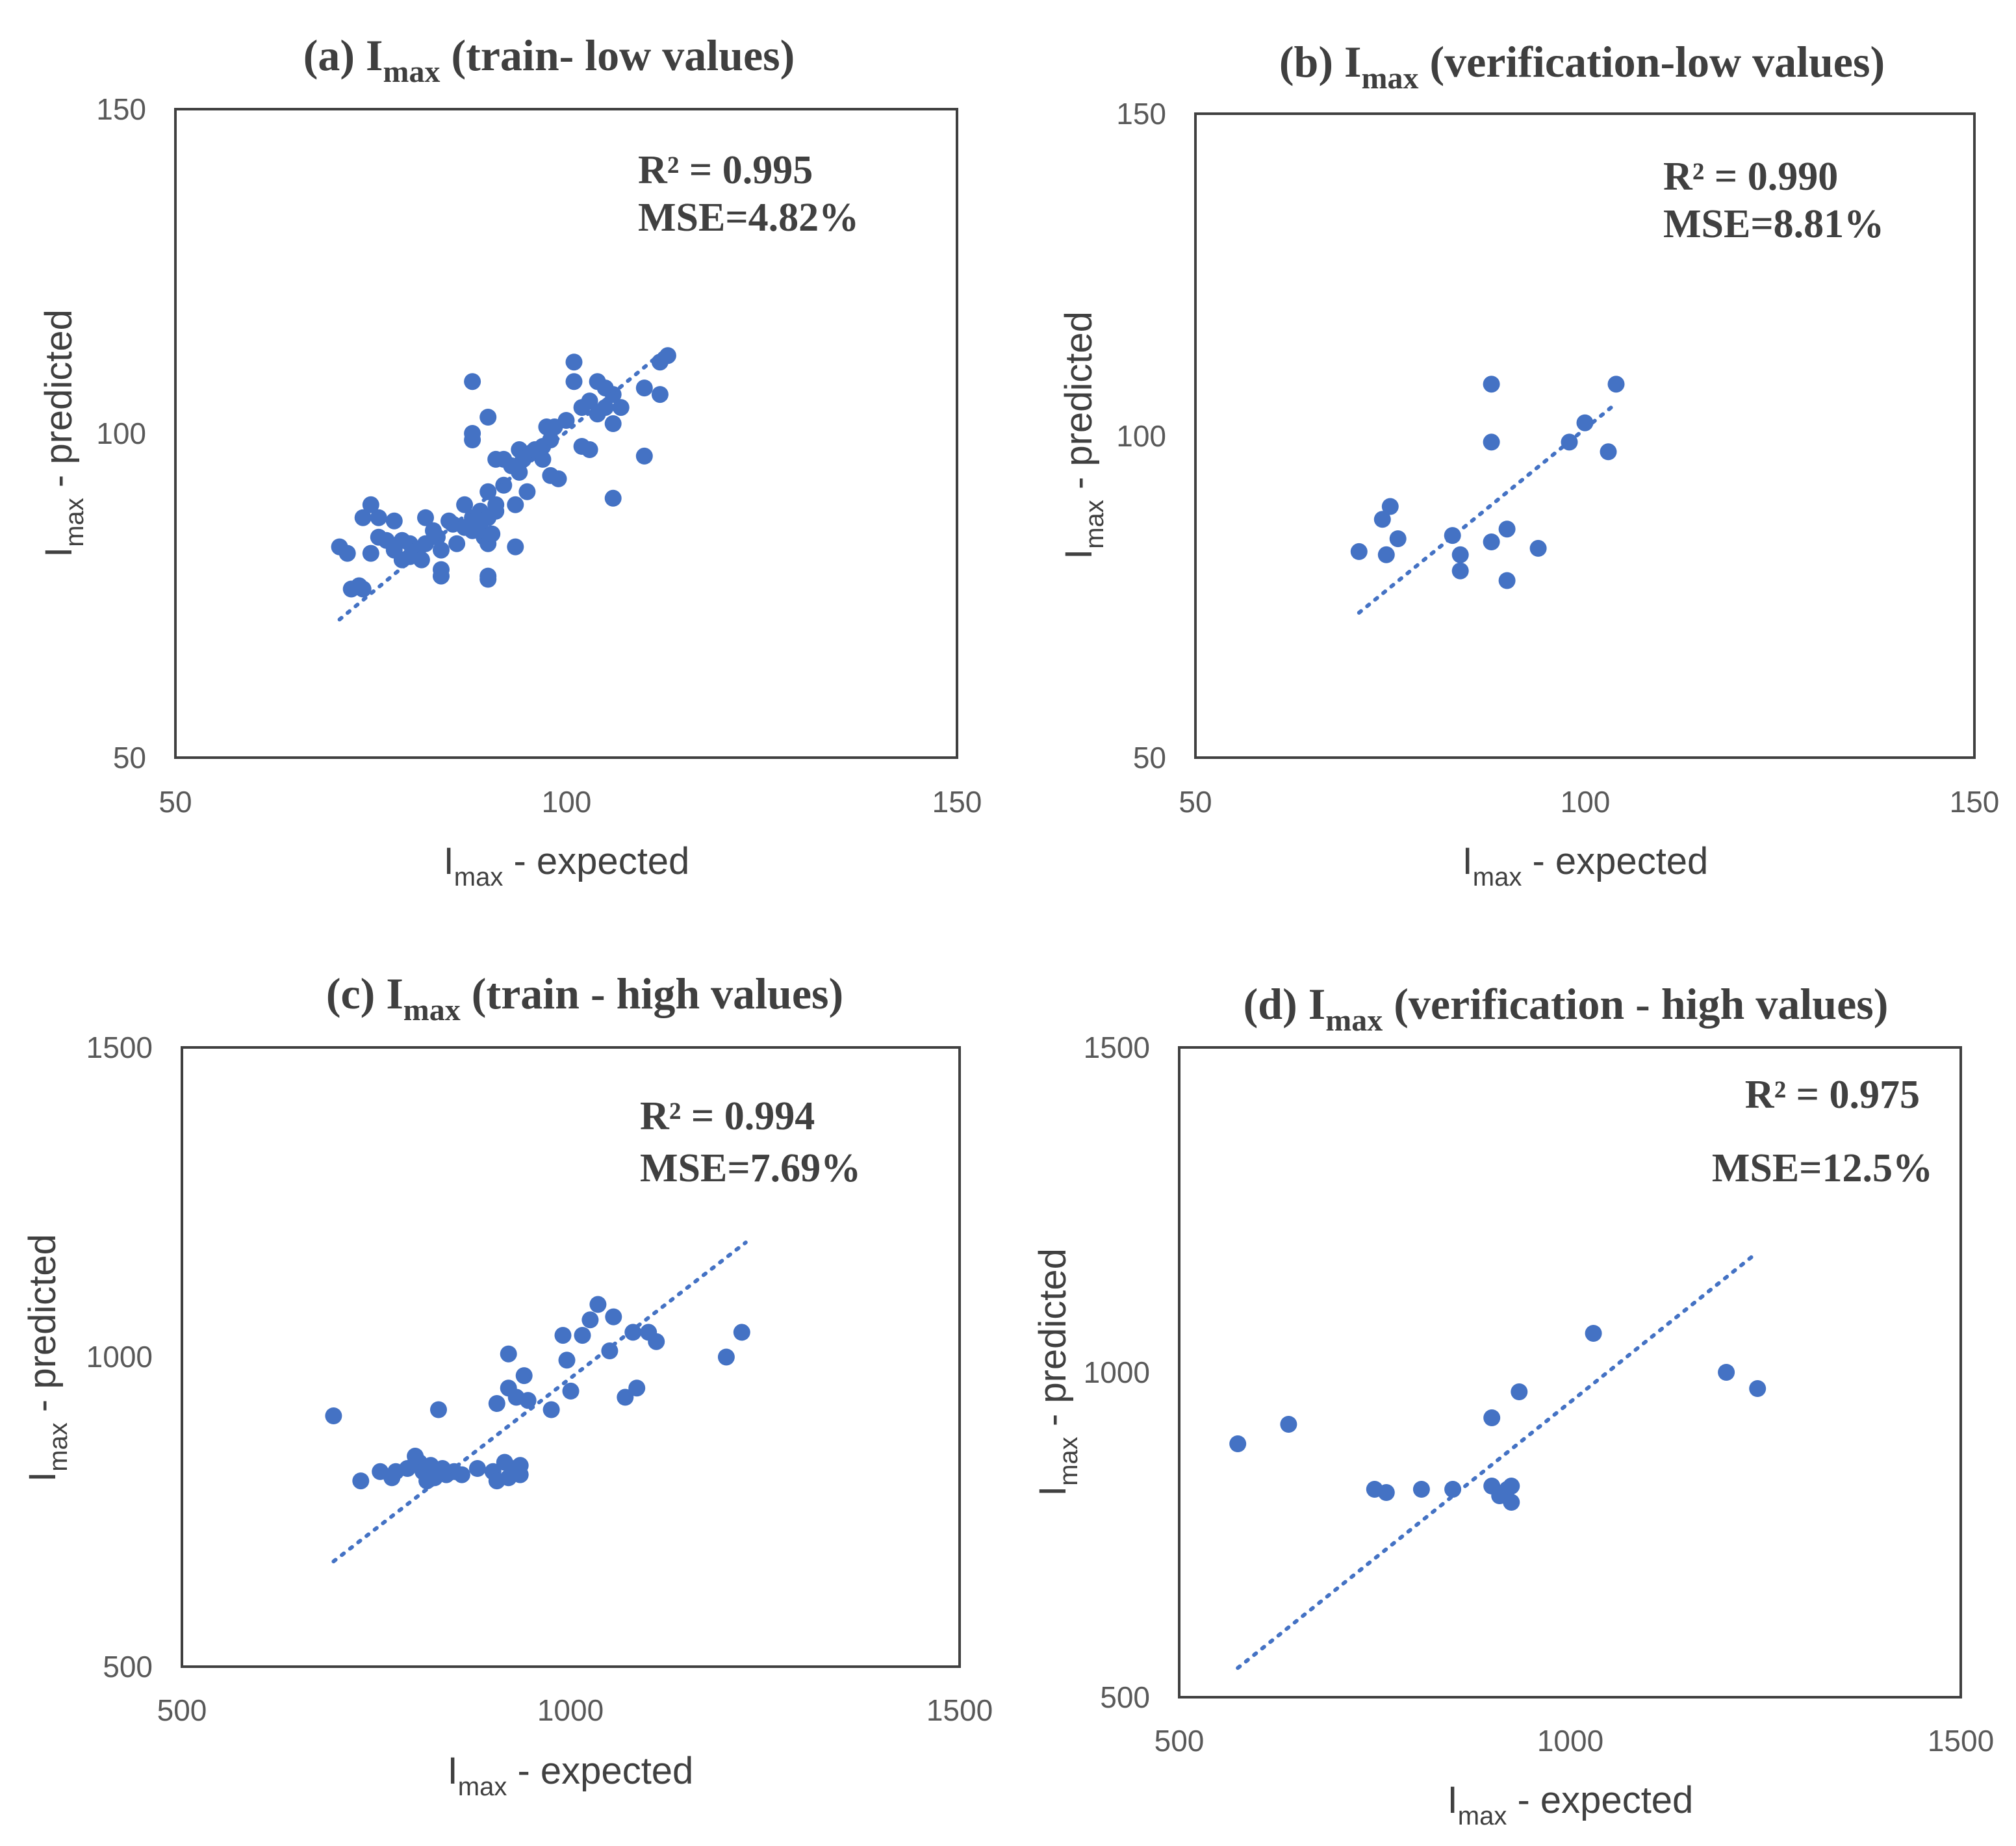 The image size is (2016, 1846). Describe the element at coordinates (748, 218) in the screenshot. I see `mse-label: MSE=4.82%` at that location.